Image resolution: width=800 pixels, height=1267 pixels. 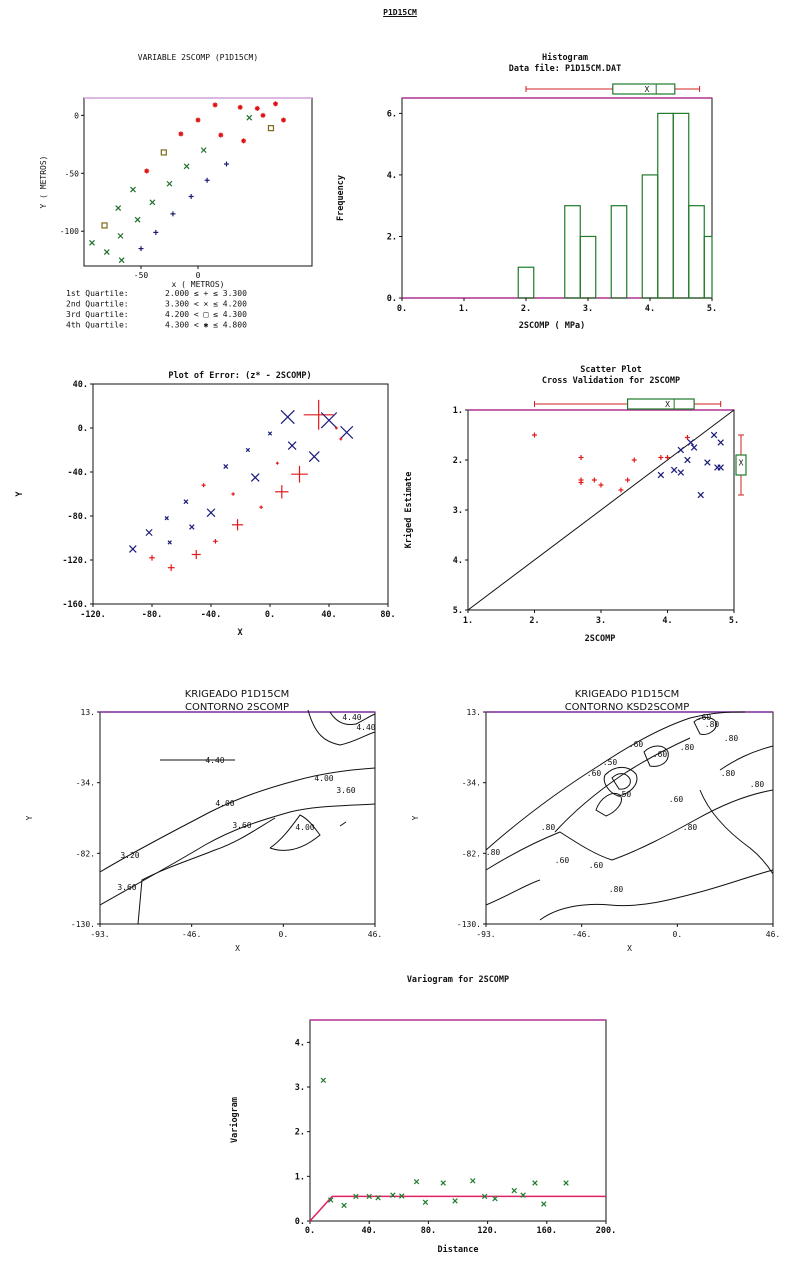 I want to click on variogram-xtick-label: 40., so click(x=369, y=1231).